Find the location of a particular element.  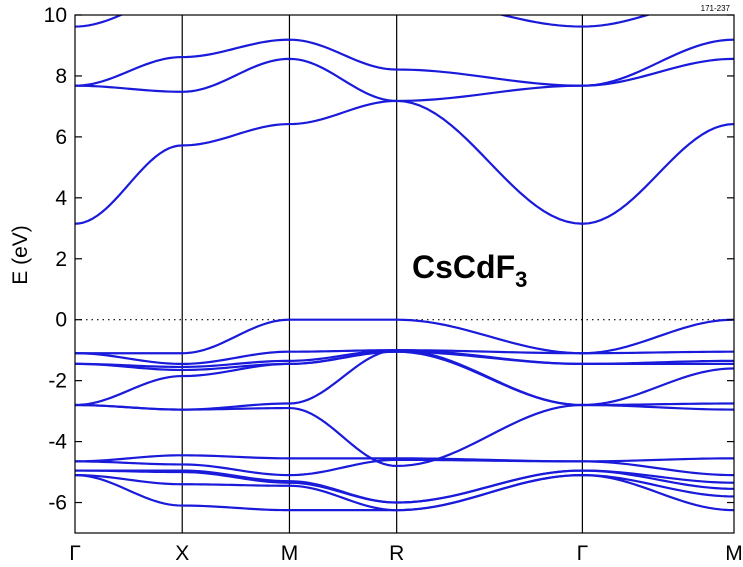

y-tick-label: 4 is located at coordinates (61, 198).